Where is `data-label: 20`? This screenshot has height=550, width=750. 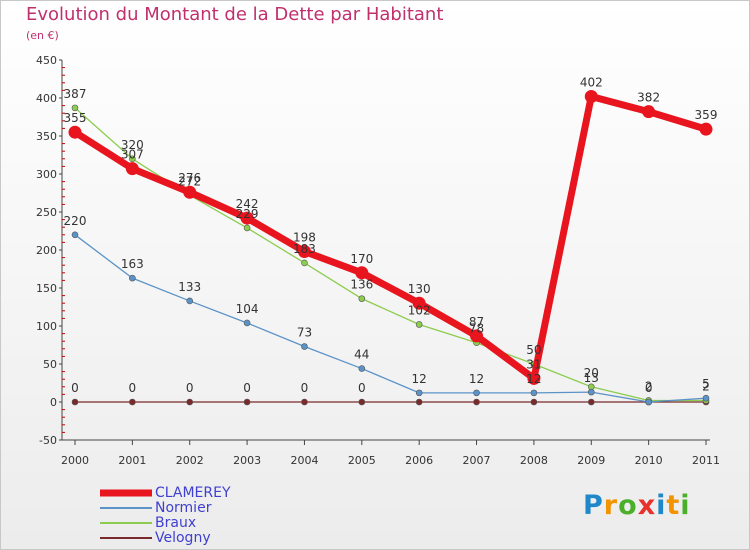
data-label: 20 is located at coordinates (591, 373).